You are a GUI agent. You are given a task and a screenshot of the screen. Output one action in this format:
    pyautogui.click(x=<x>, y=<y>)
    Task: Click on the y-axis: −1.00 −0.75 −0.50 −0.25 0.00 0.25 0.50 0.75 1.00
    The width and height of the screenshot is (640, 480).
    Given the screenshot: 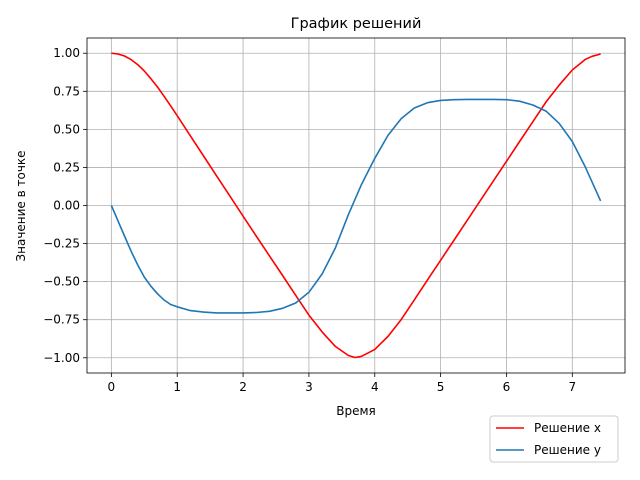 What is the action you would take?
    pyautogui.click(x=65, y=205)
    